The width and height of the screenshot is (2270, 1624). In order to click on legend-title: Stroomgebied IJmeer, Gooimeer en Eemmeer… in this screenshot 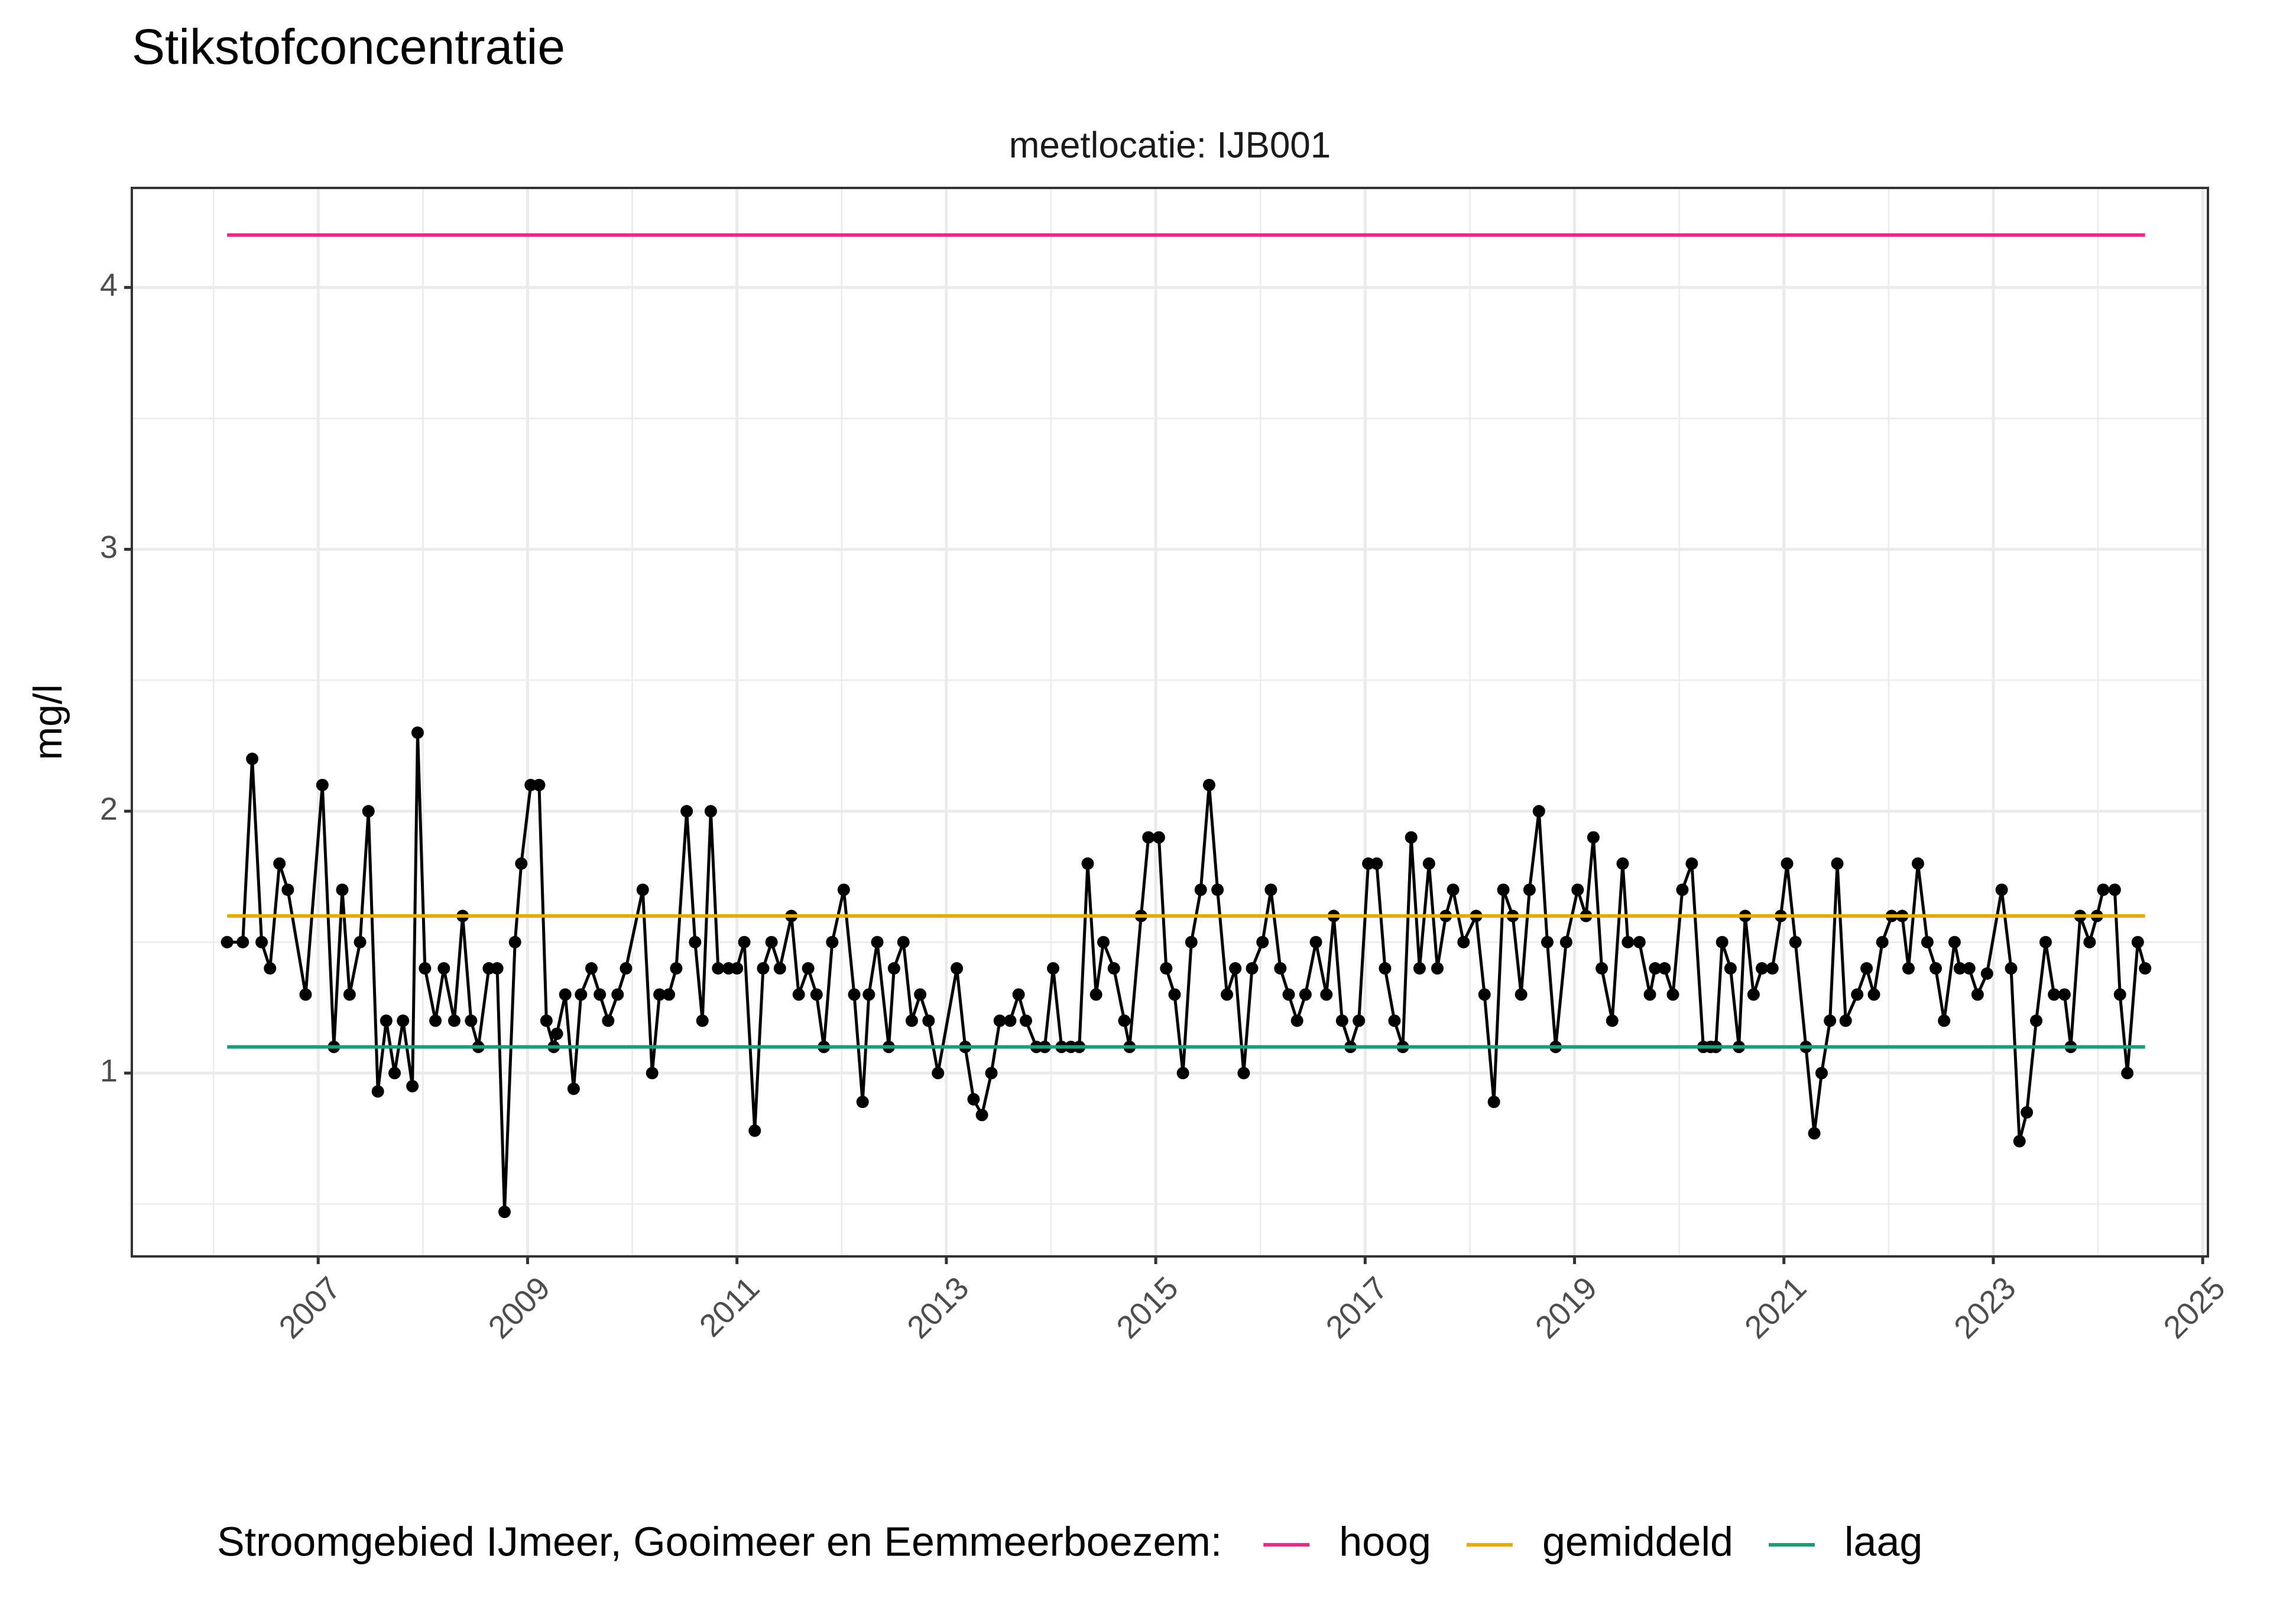, I will do `click(719, 1541)`.